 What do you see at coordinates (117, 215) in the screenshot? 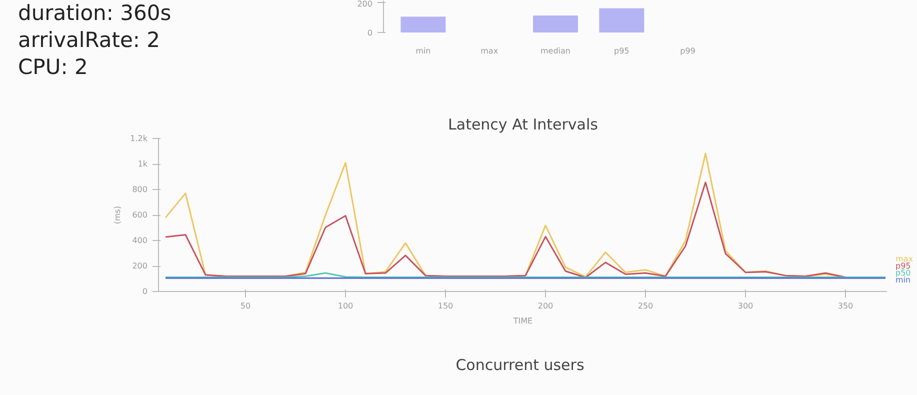
I see `y-axis-title: (ms)` at bounding box center [117, 215].